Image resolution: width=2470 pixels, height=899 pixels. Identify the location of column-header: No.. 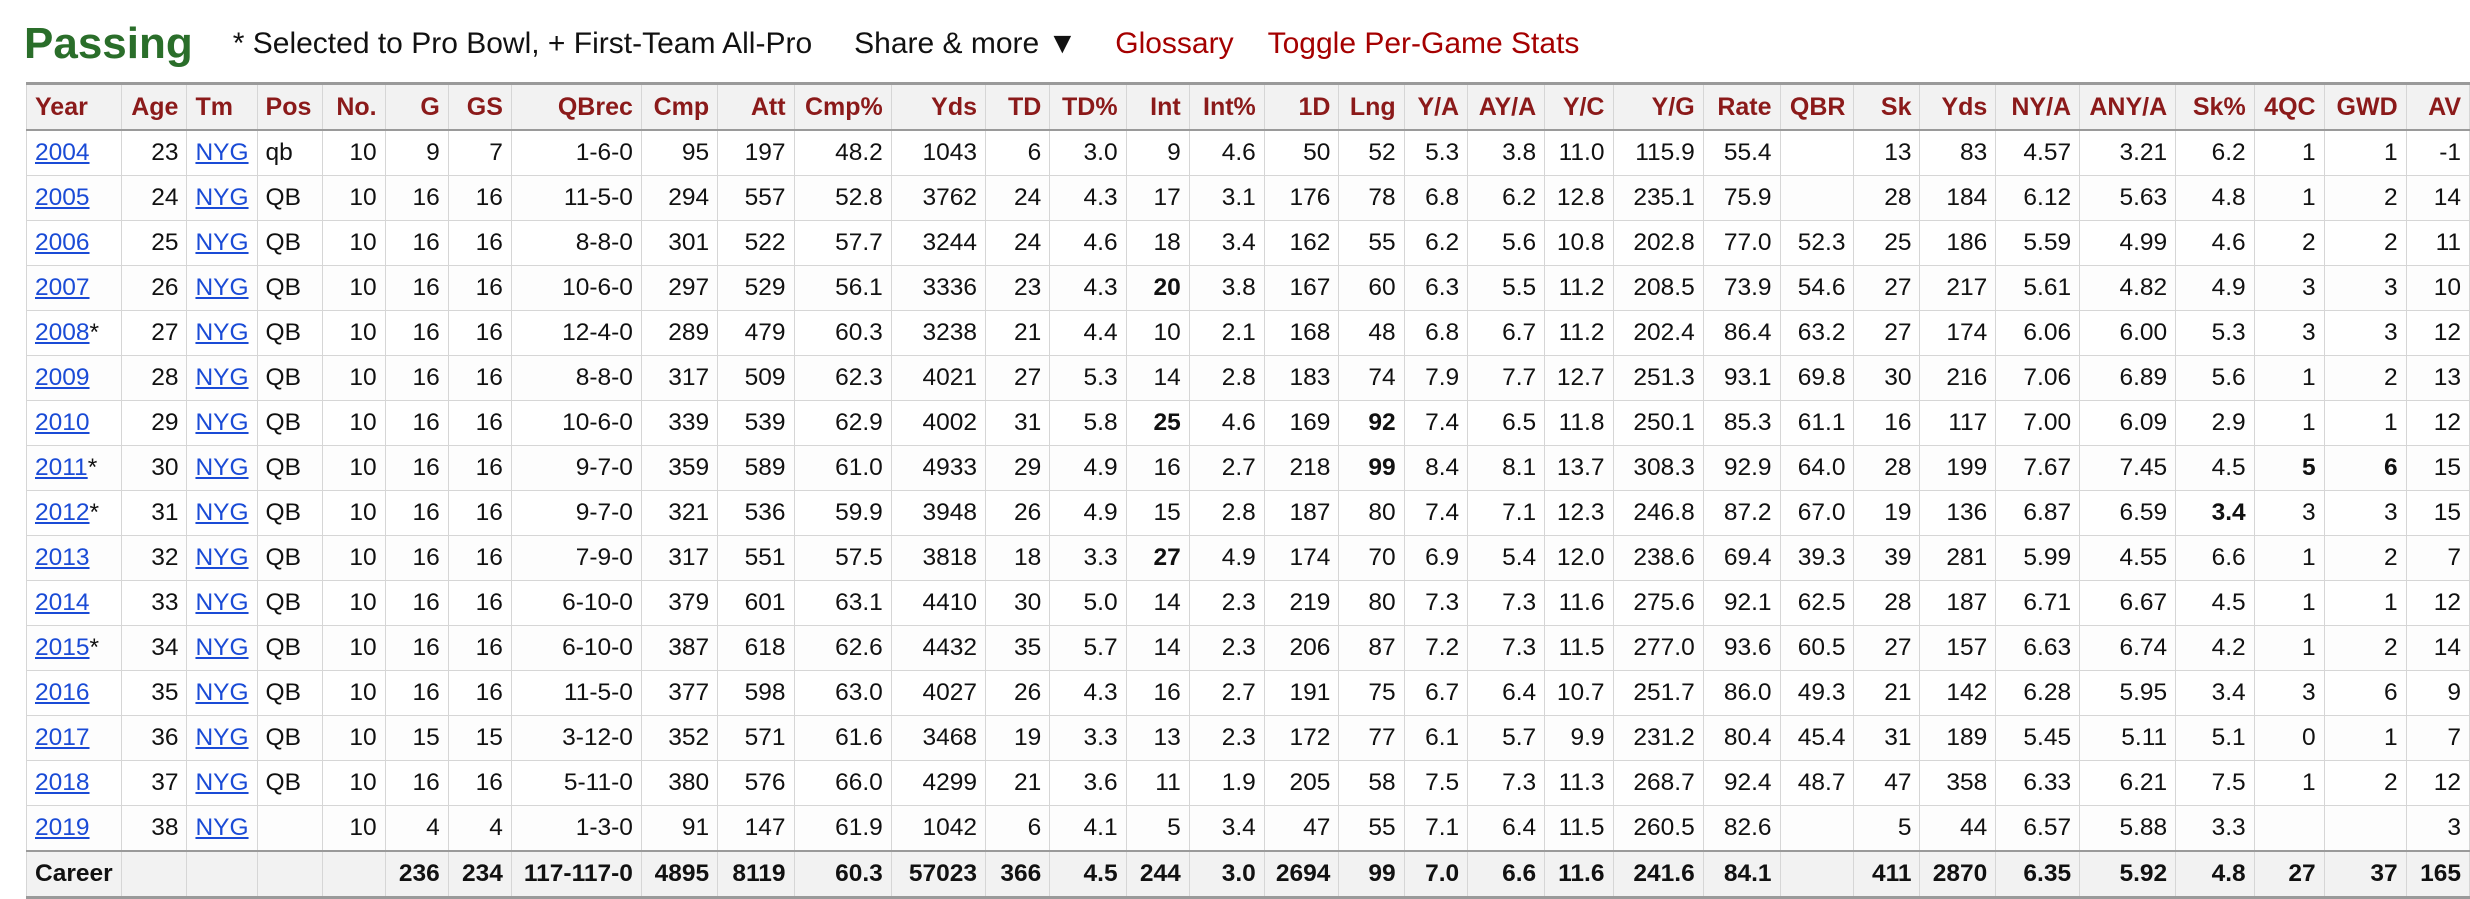
(353, 106).